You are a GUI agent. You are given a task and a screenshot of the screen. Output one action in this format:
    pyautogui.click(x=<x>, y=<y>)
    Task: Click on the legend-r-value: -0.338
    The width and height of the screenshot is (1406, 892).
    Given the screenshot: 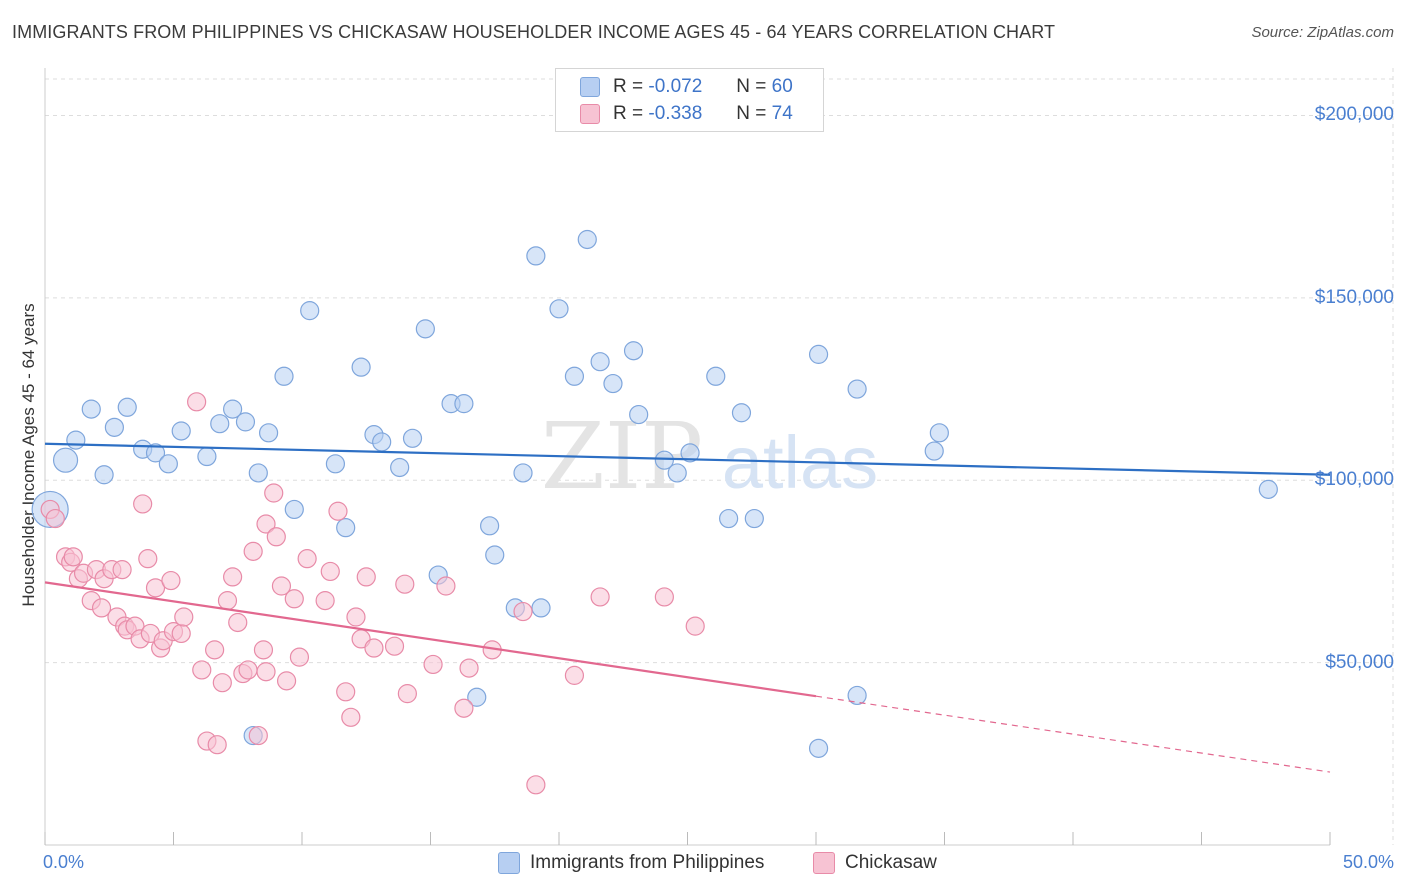 What is the action you would take?
    pyautogui.click(x=675, y=113)
    